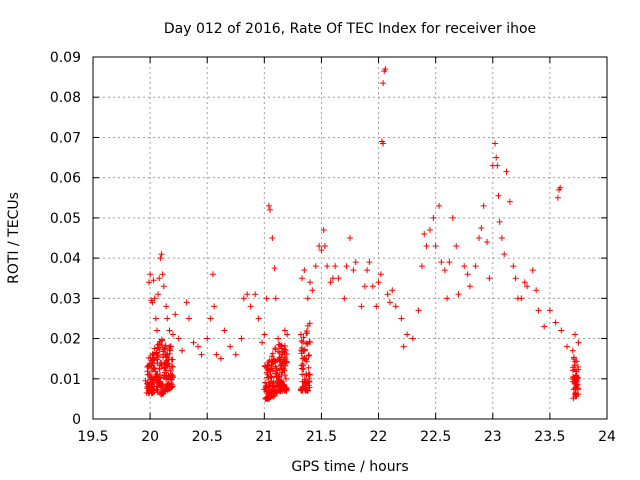 This screenshot has height=480, width=640. Describe the element at coordinates (607, 437) in the screenshot. I see `x-tick-label: 24` at that location.